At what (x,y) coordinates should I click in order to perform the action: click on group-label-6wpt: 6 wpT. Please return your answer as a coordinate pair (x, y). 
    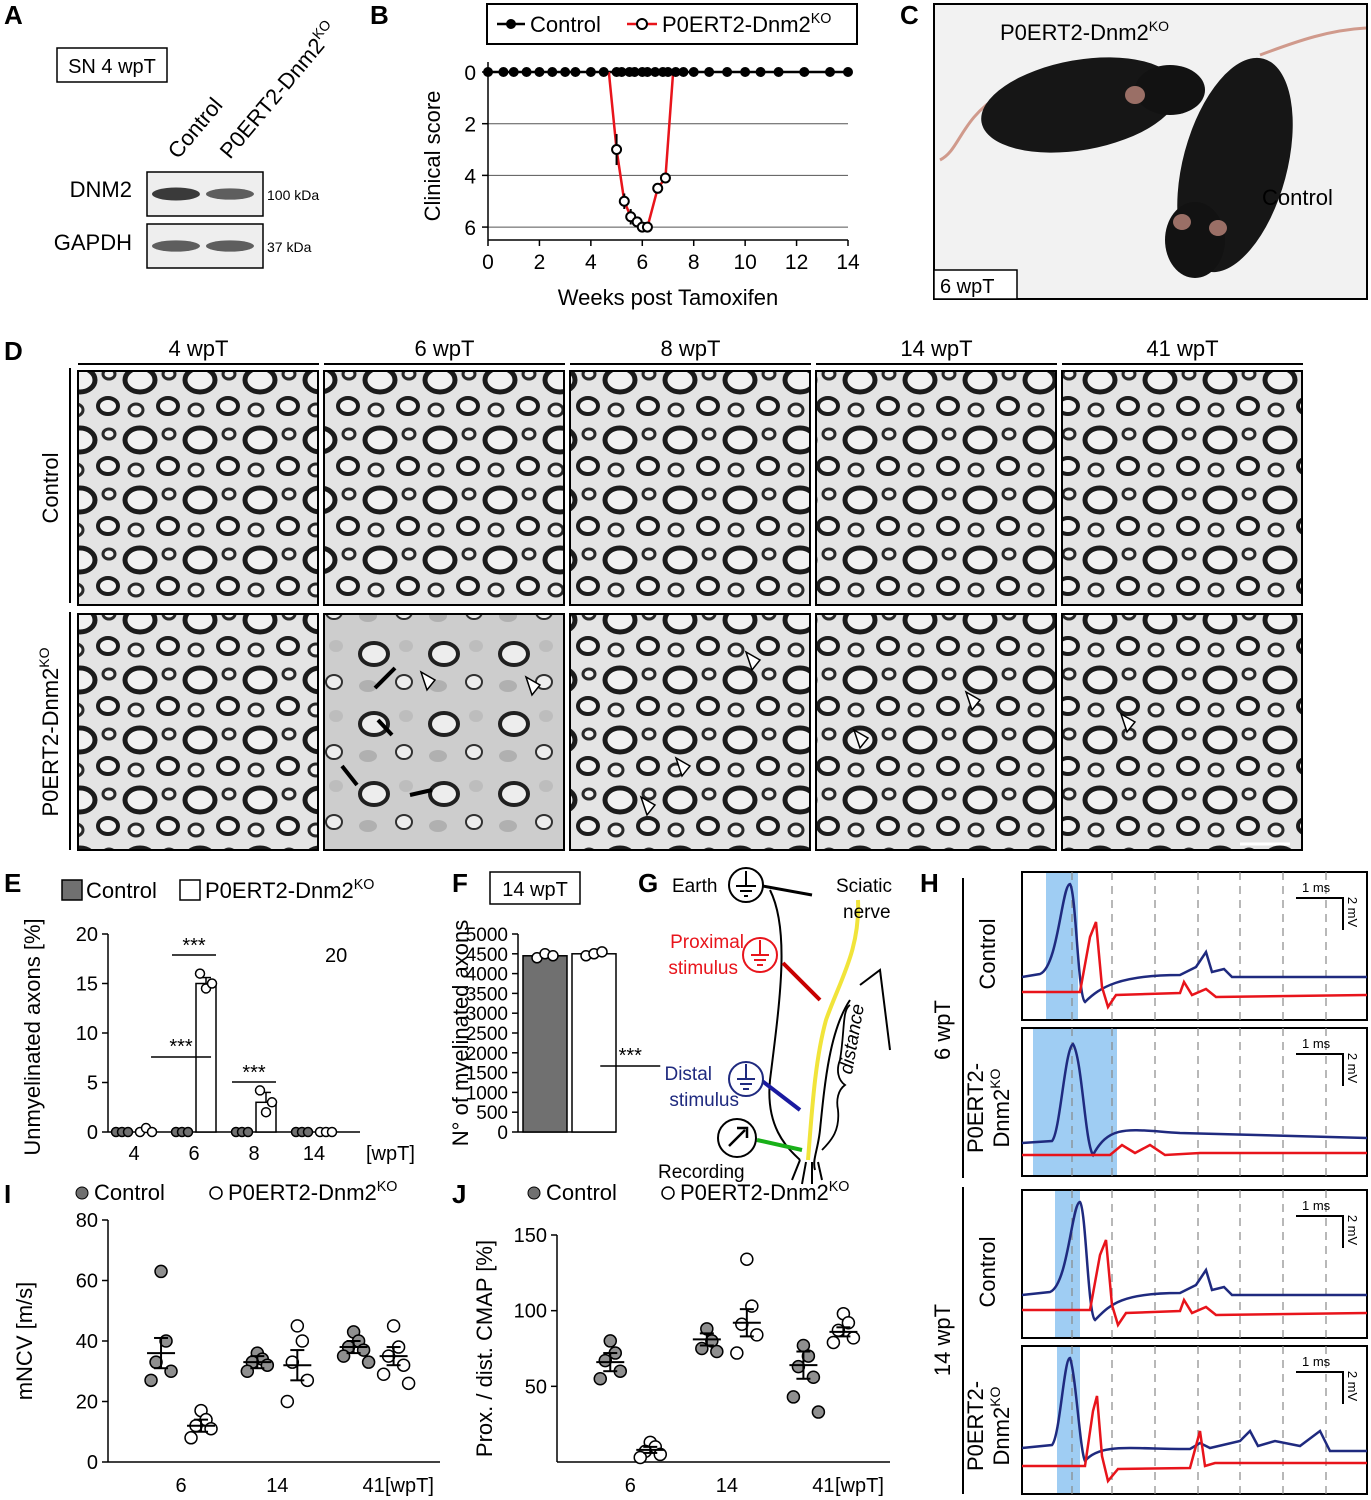
    Looking at the image, I should click on (942, 1030).